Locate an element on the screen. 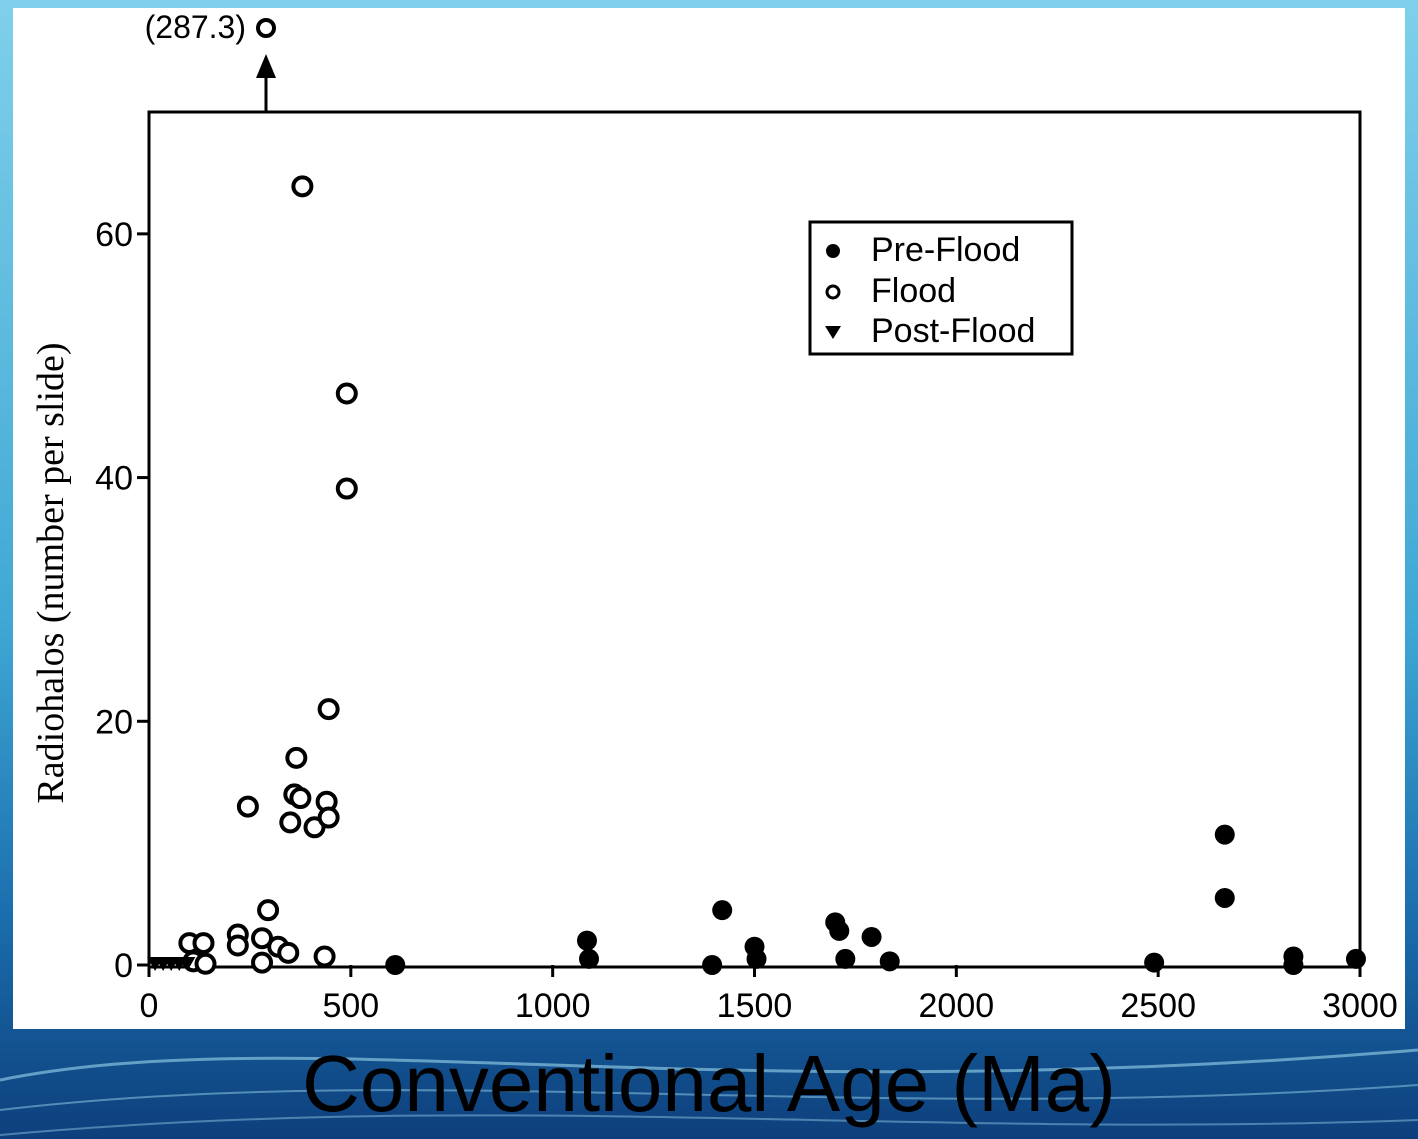 The image size is (1418, 1139). x-axis: 0 500 1000 1500 2000 2500 3000 is located at coordinates (769, 995).